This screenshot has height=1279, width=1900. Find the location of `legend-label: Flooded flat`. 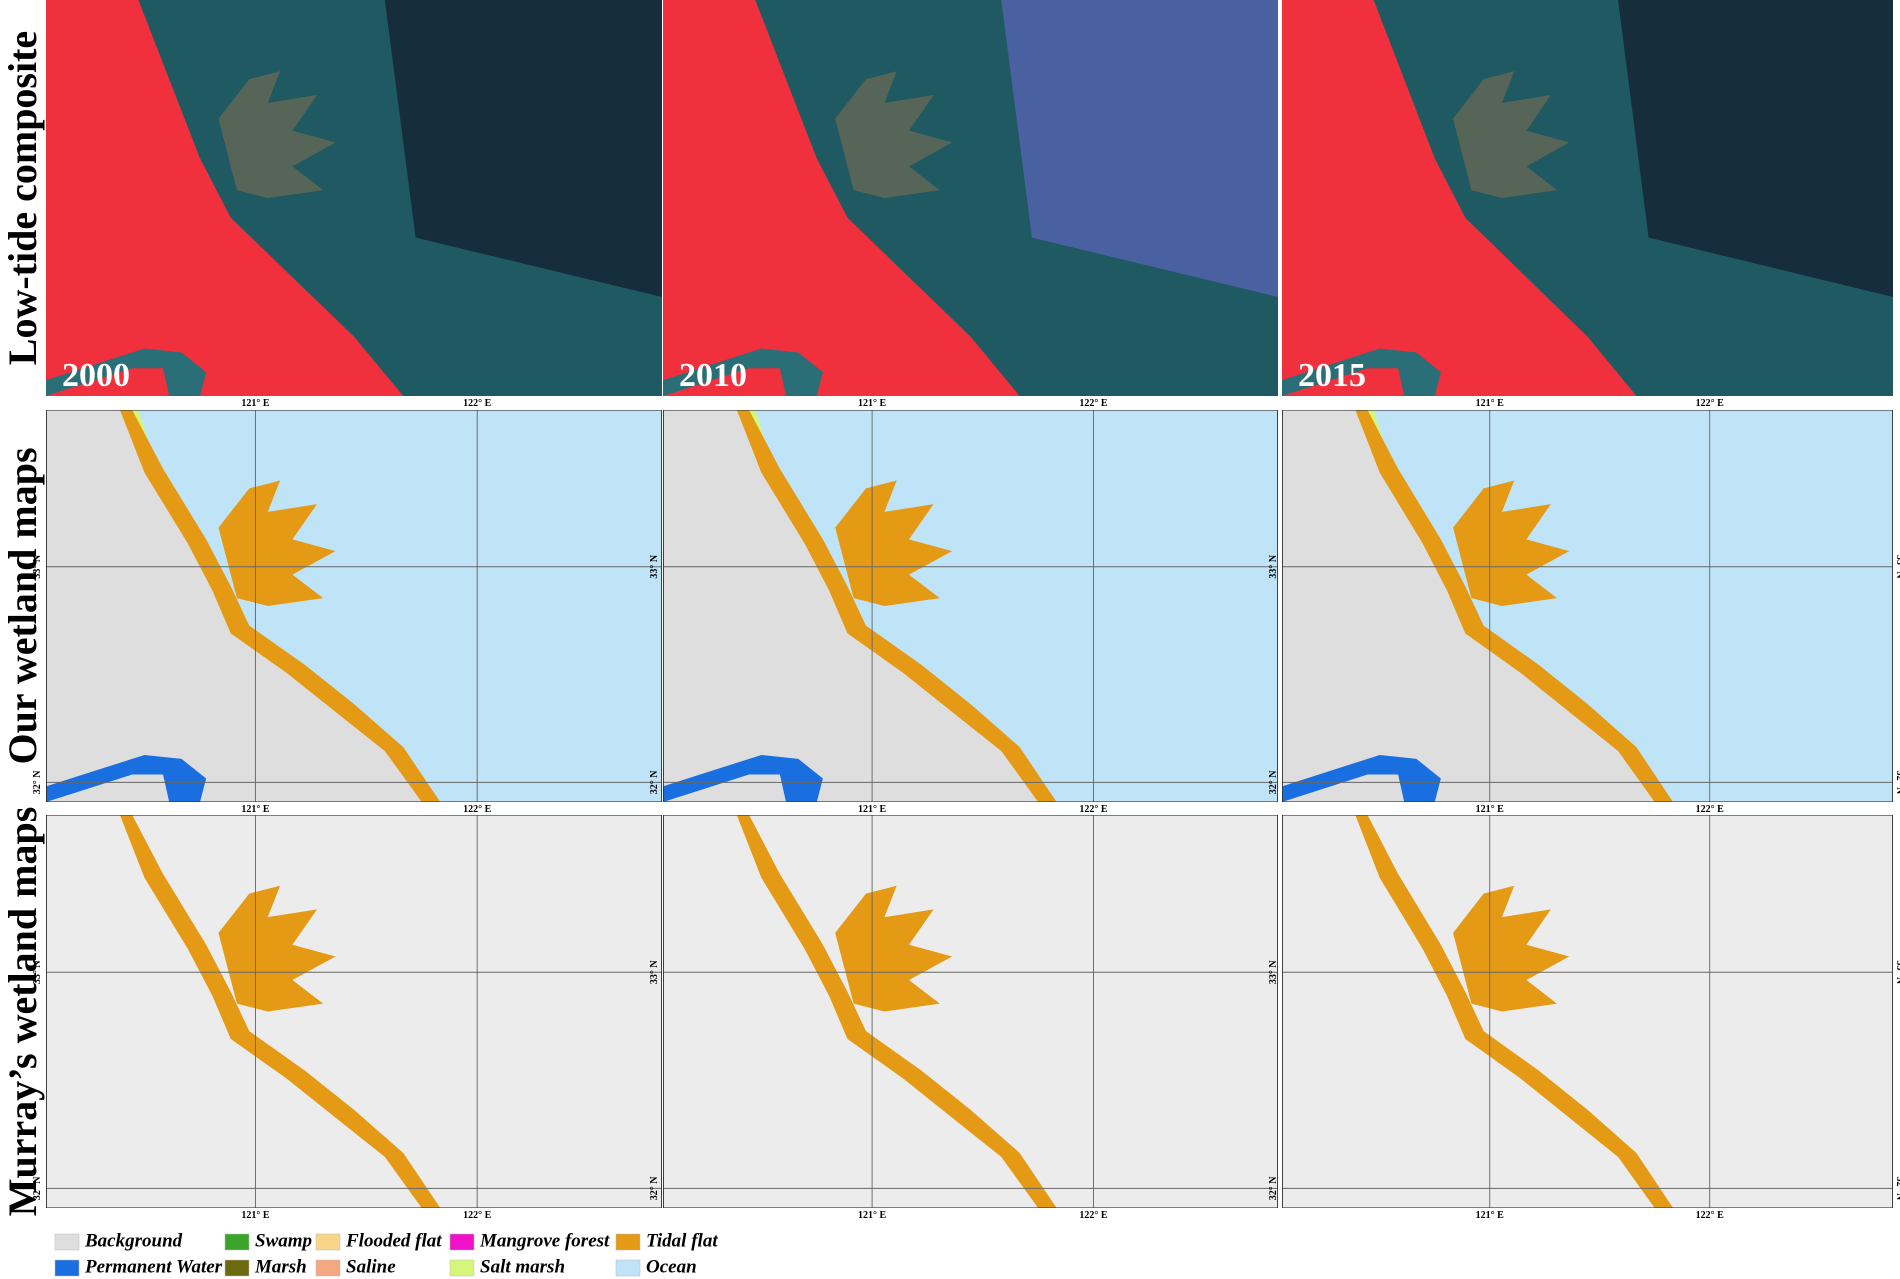

legend-label: Flooded flat is located at coordinates (393, 1240).